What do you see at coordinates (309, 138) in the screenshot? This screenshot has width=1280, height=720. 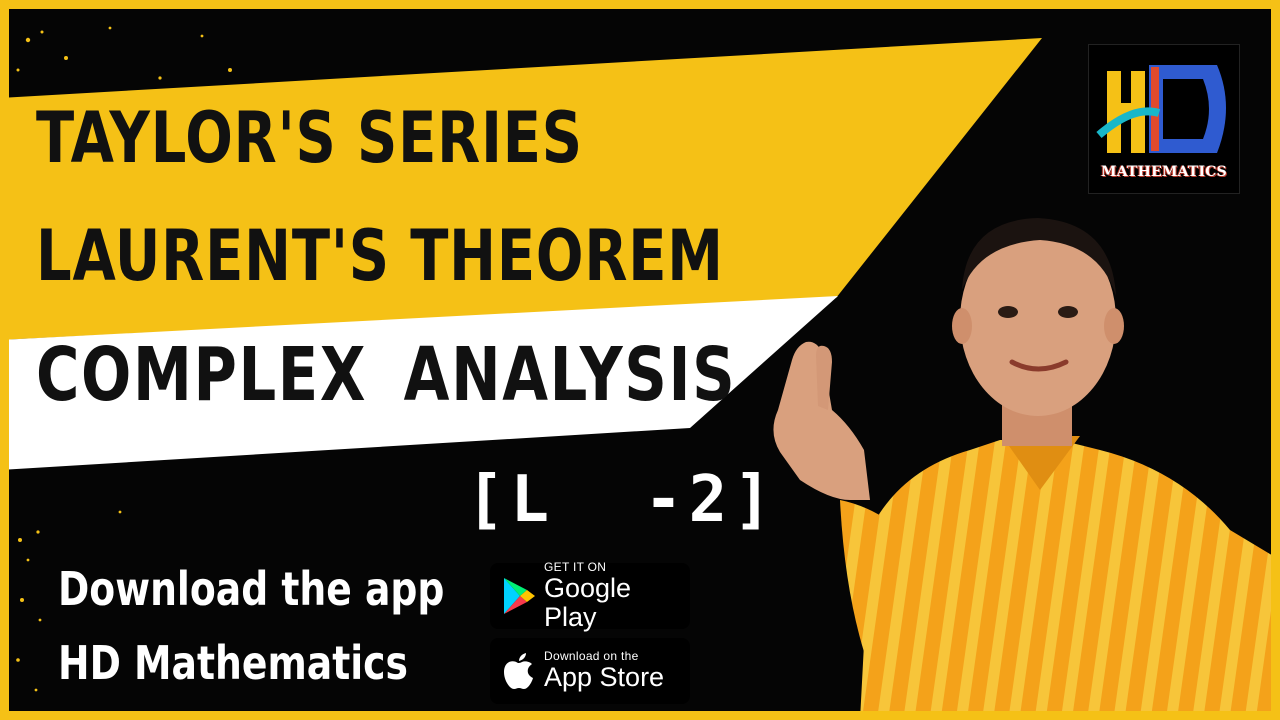 I see `headline-line-1: TAYLOR'S SERIES` at bounding box center [309, 138].